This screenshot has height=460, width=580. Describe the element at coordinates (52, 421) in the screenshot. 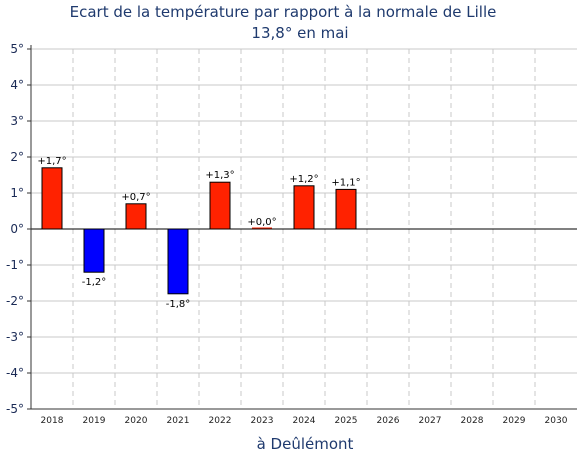

I see `x-tick-label: 2018` at that location.